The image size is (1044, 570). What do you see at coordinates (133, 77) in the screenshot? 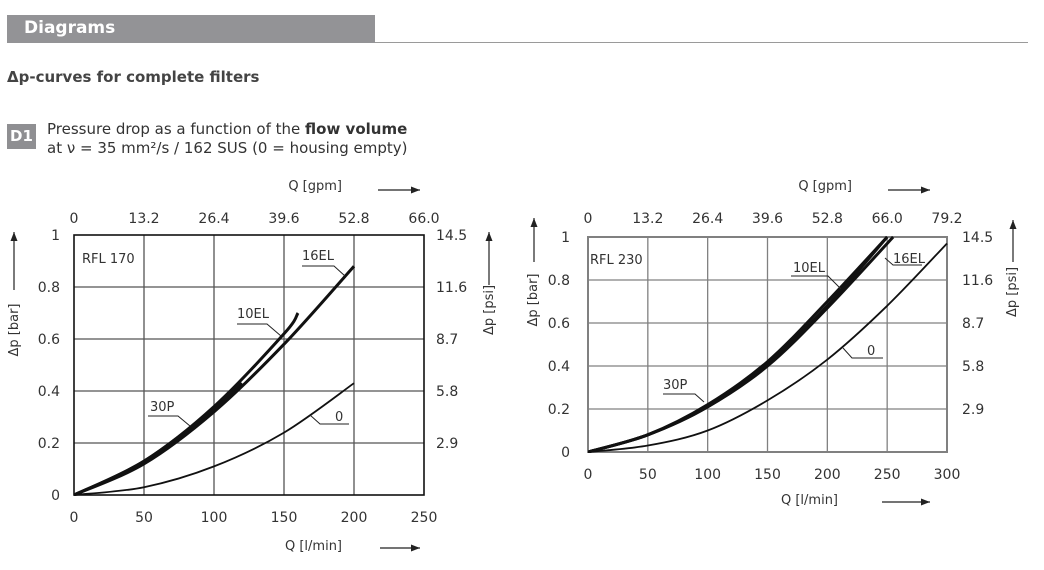
I see `page-subtitle: Δp-curves for complete filters` at bounding box center [133, 77].